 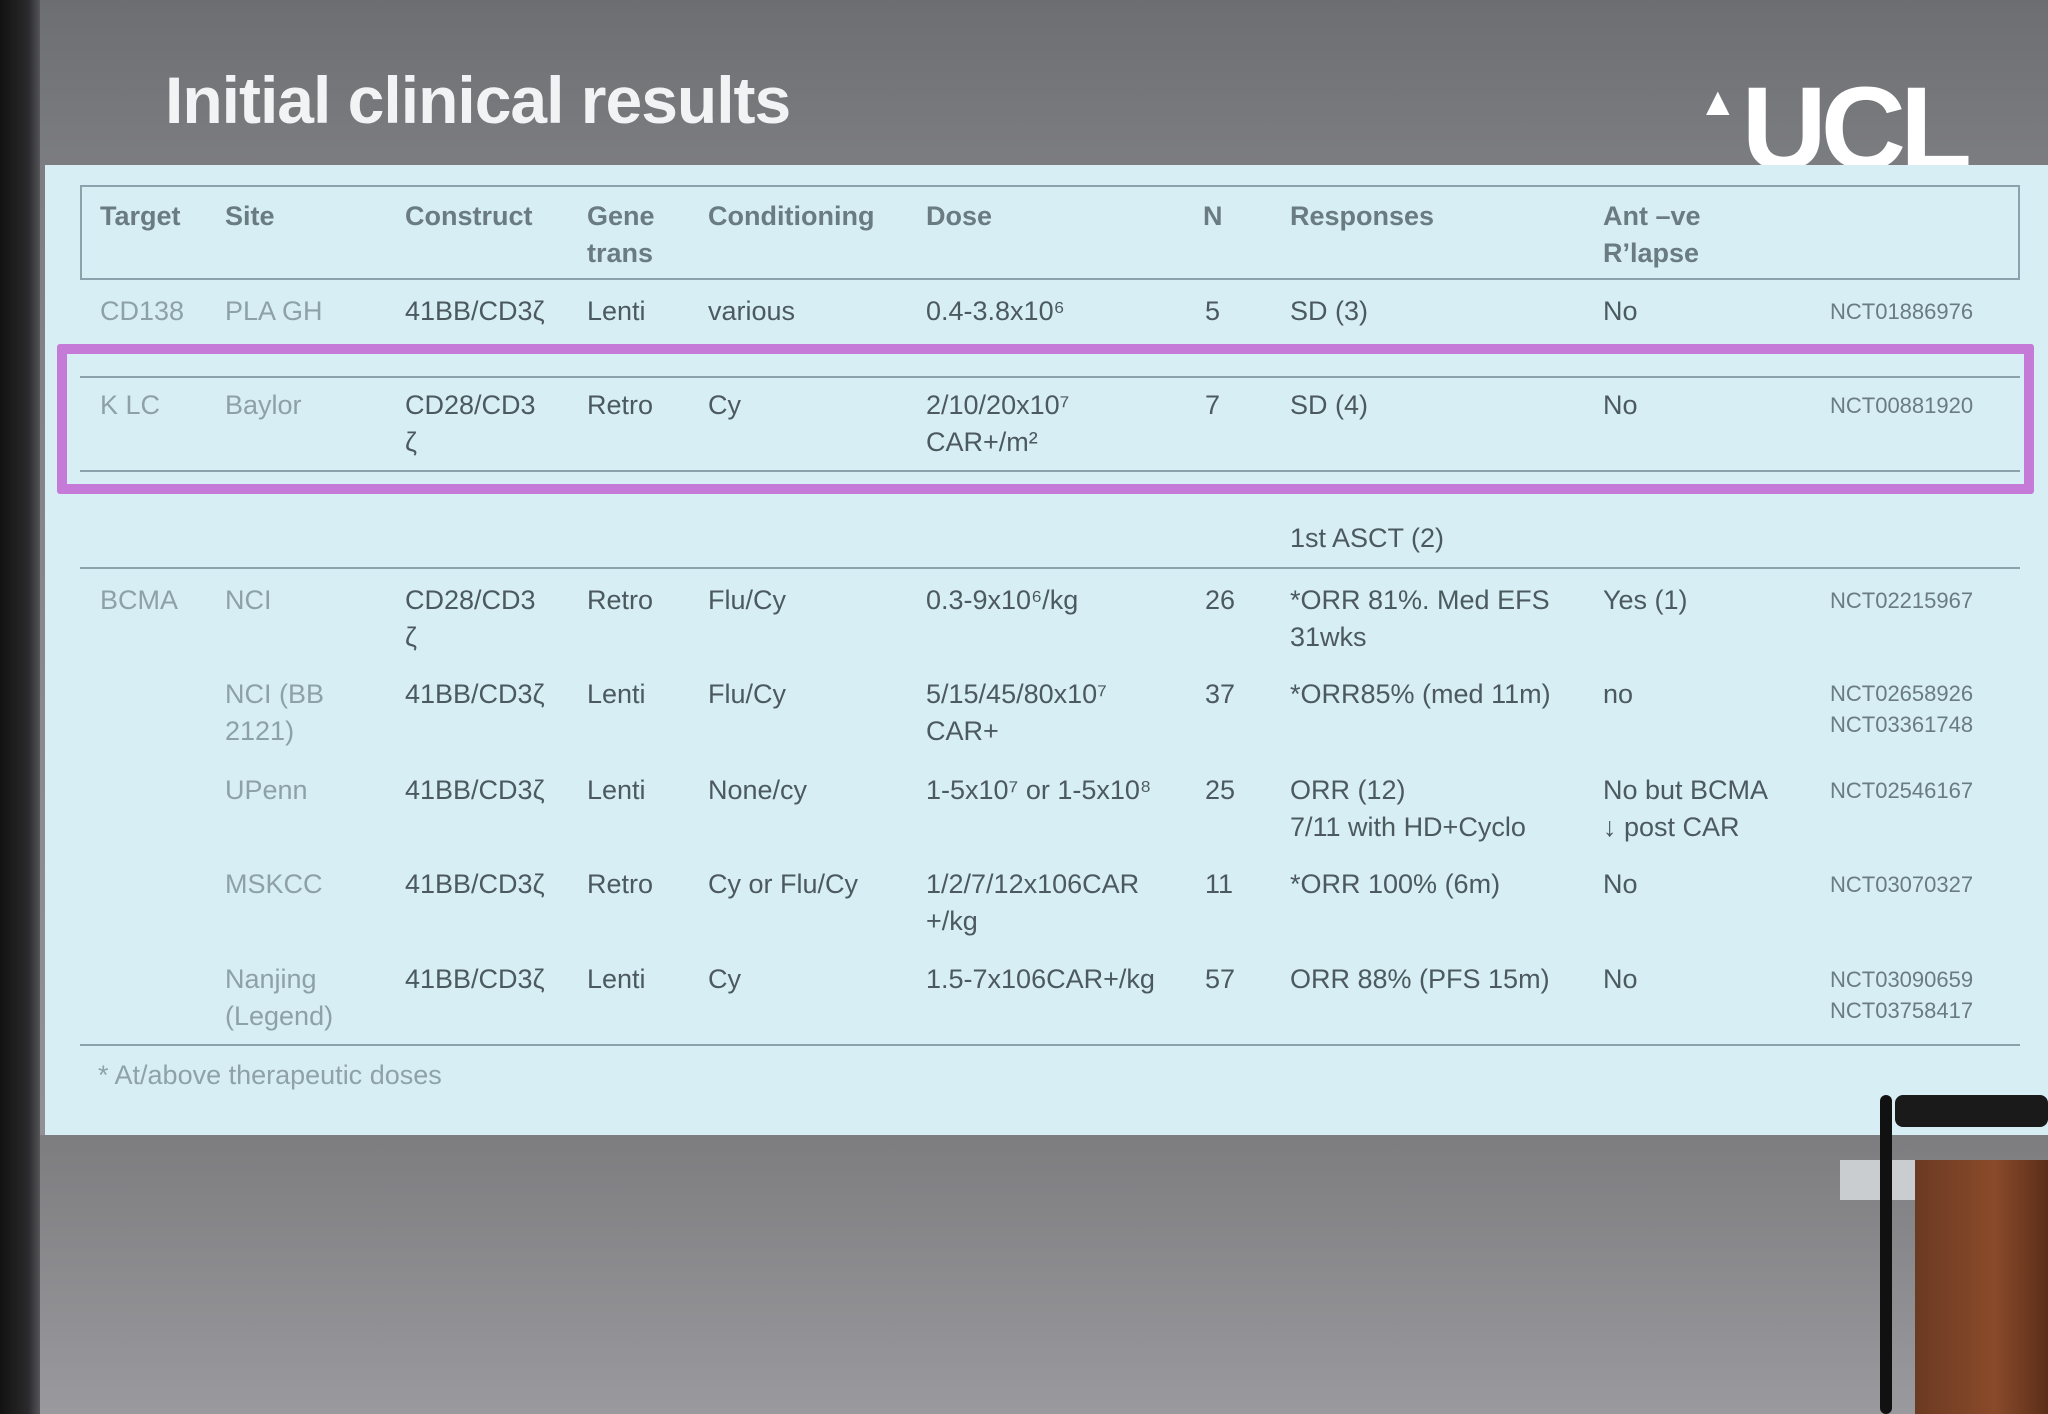 I want to click on row6-relapse: No, so click(x=1620, y=884).